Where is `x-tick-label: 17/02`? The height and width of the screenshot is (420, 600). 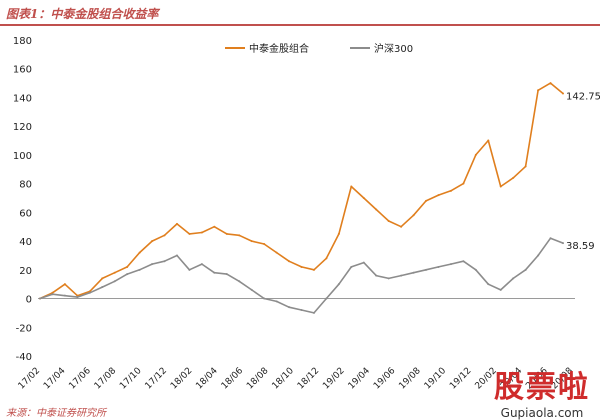 x-tick-label: 17/02 is located at coordinates (29, 378).